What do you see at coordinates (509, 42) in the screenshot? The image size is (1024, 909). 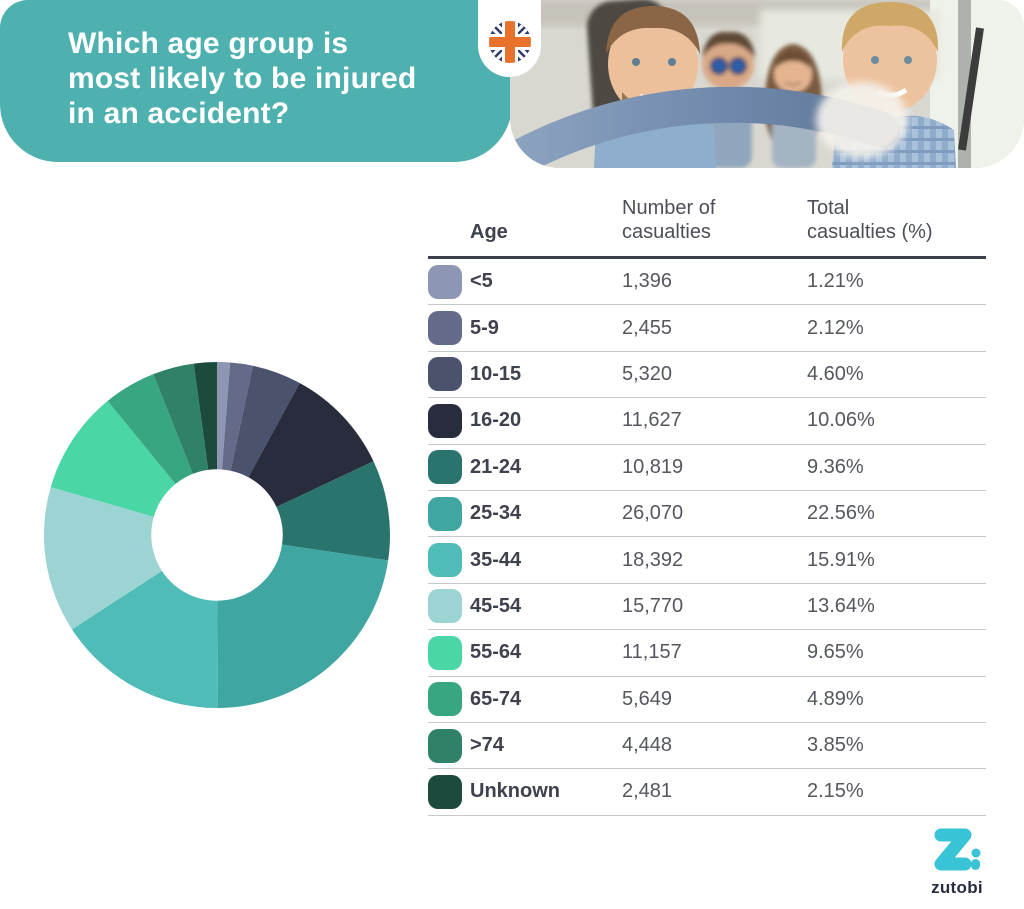 I see `uk-flag-icon` at bounding box center [509, 42].